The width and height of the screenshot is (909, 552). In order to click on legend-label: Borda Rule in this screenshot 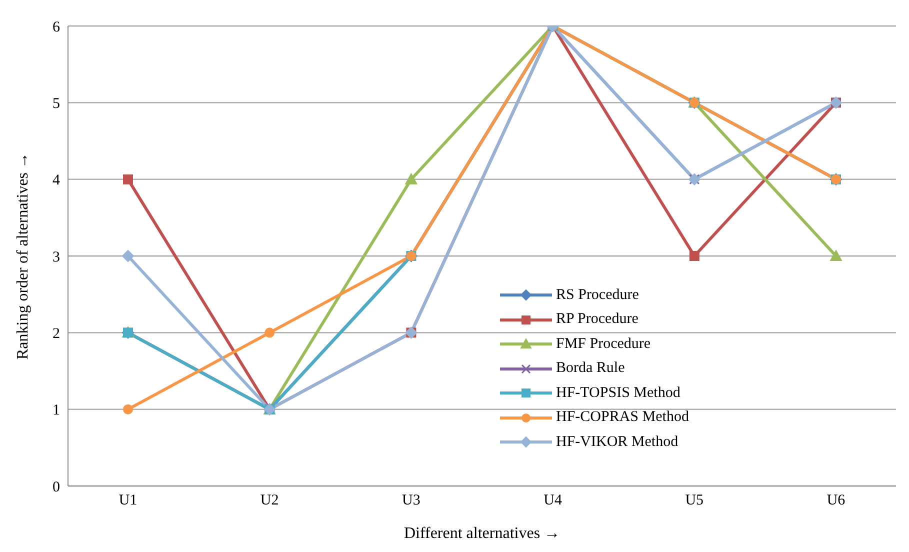, I will do `click(590, 369)`.